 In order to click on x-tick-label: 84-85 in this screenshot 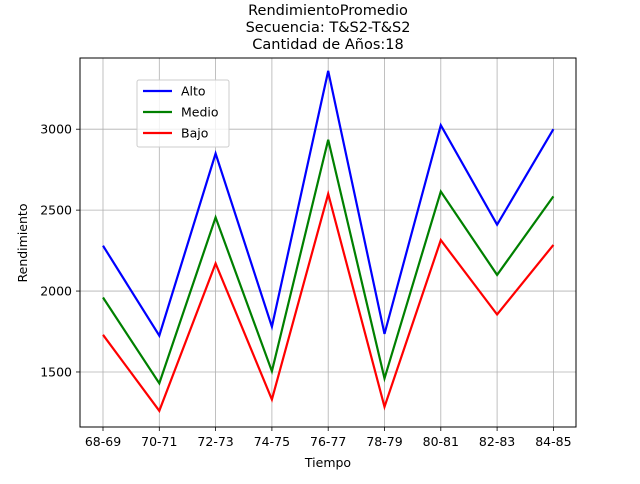, I will do `click(553, 441)`.